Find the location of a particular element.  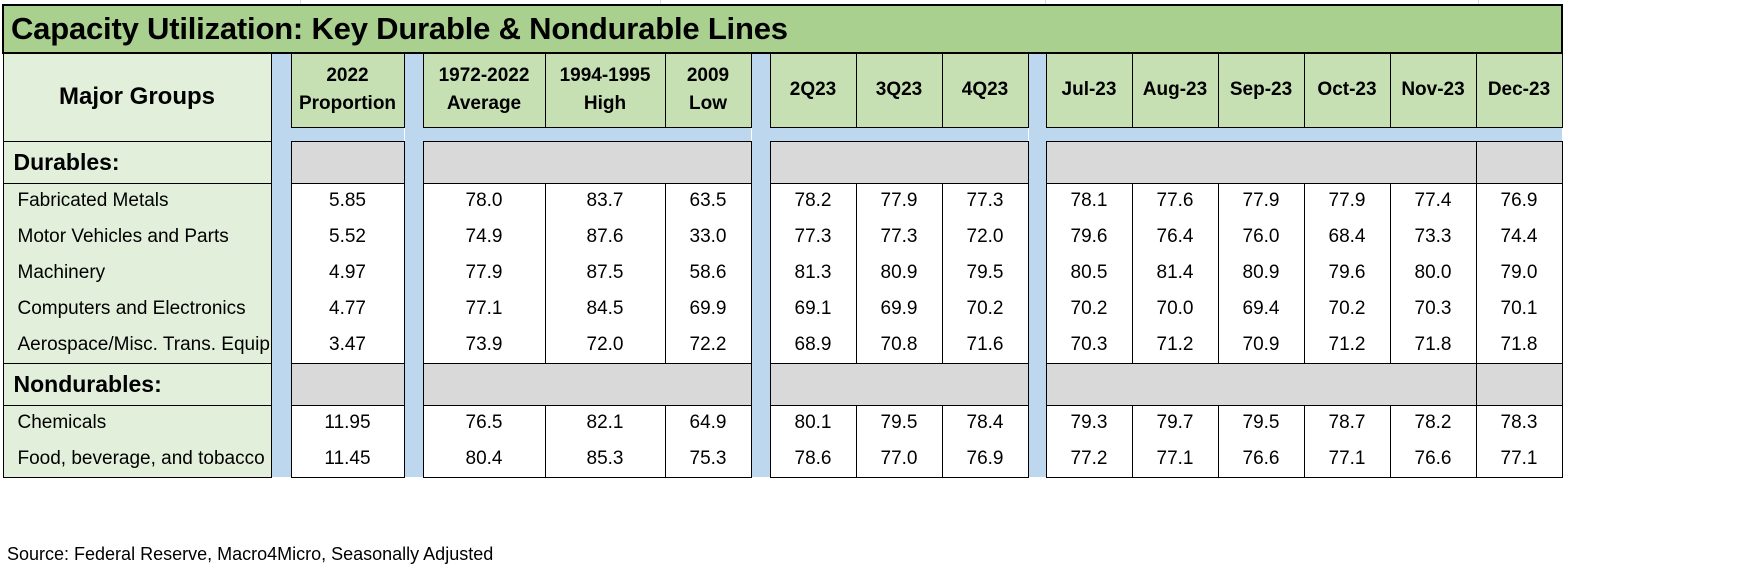

value-cell: 70.8 is located at coordinates (899, 345).